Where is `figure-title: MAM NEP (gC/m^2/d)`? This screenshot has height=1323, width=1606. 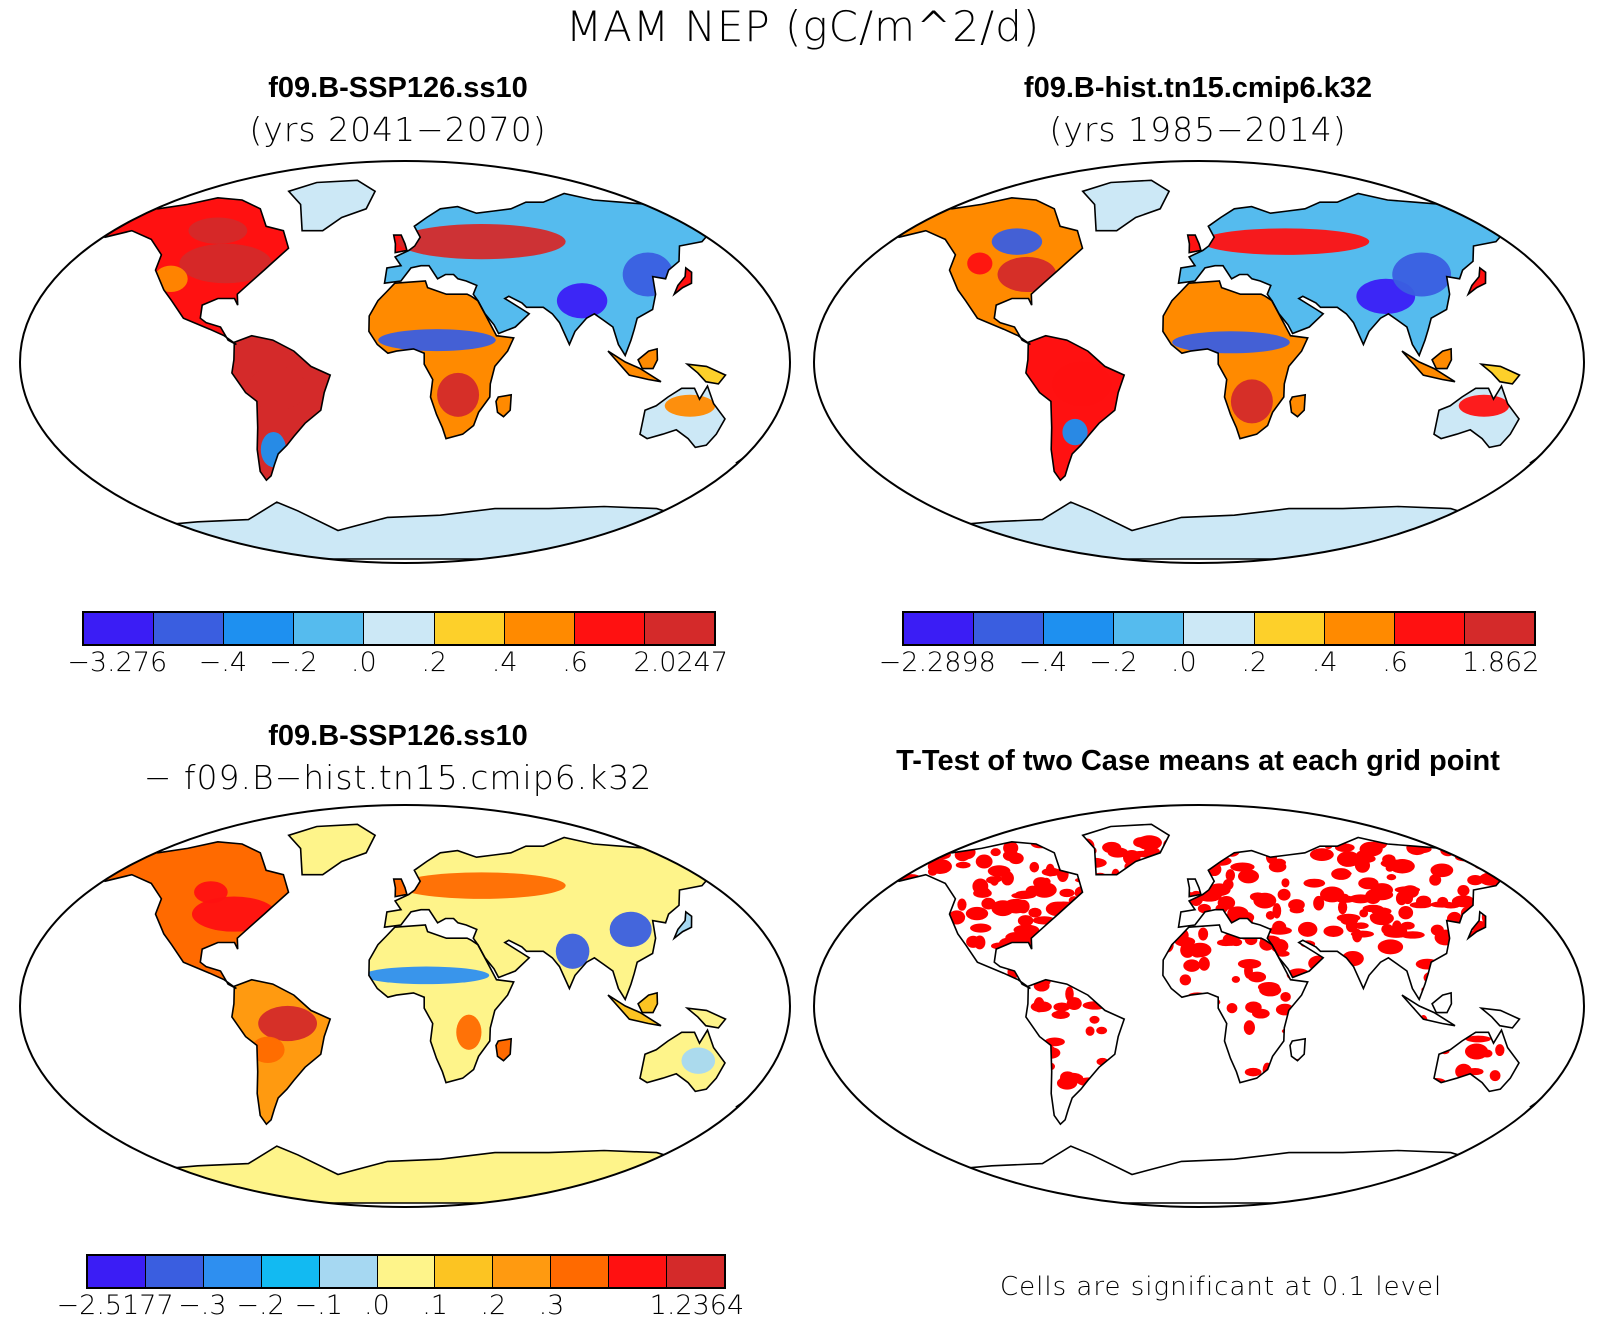
figure-title: MAM NEP (gC/m^2/d) is located at coordinates (803, 26).